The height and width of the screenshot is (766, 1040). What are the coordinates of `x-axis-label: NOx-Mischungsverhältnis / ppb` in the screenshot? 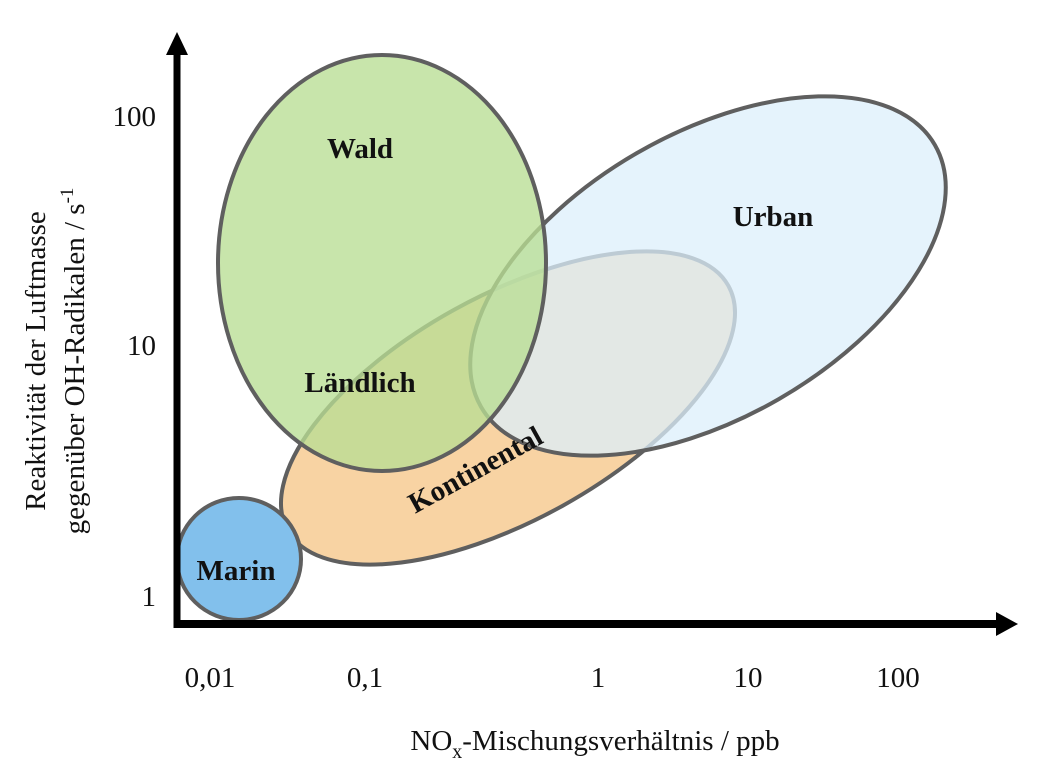 It's located at (594, 744).